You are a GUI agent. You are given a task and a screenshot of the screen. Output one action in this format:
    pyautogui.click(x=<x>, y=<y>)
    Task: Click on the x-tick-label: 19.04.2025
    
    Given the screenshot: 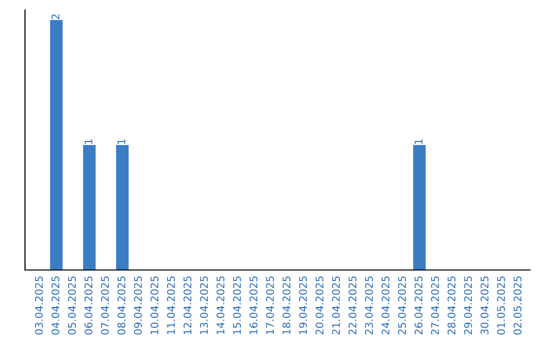 What is the action you would take?
    pyautogui.click(x=303, y=305)
    